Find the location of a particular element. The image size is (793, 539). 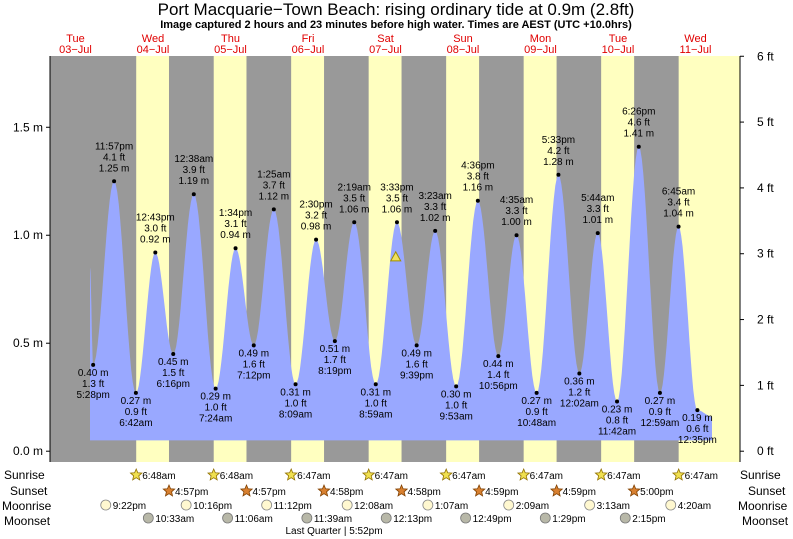

tide-label: 5:44am is located at coordinates (597, 198).